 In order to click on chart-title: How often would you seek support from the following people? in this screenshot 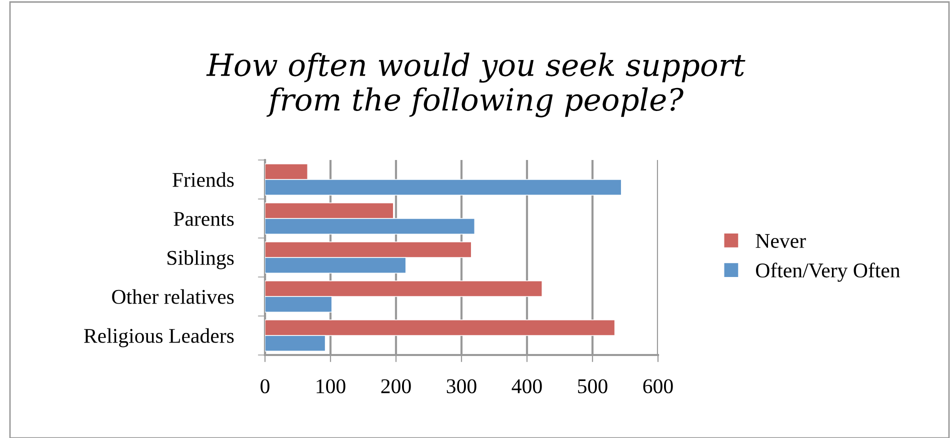, I will do `click(476, 85)`.